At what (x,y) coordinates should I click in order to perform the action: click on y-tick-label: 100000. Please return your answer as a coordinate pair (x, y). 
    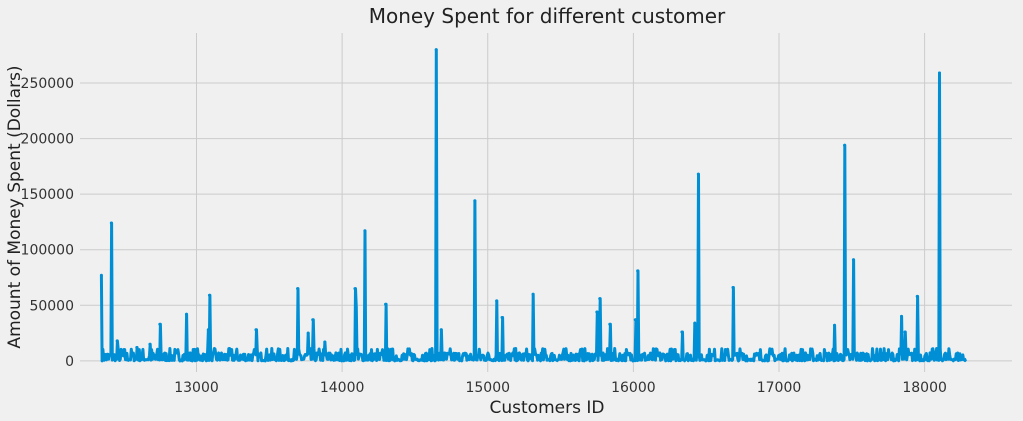
    Looking at the image, I should click on (47, 251).